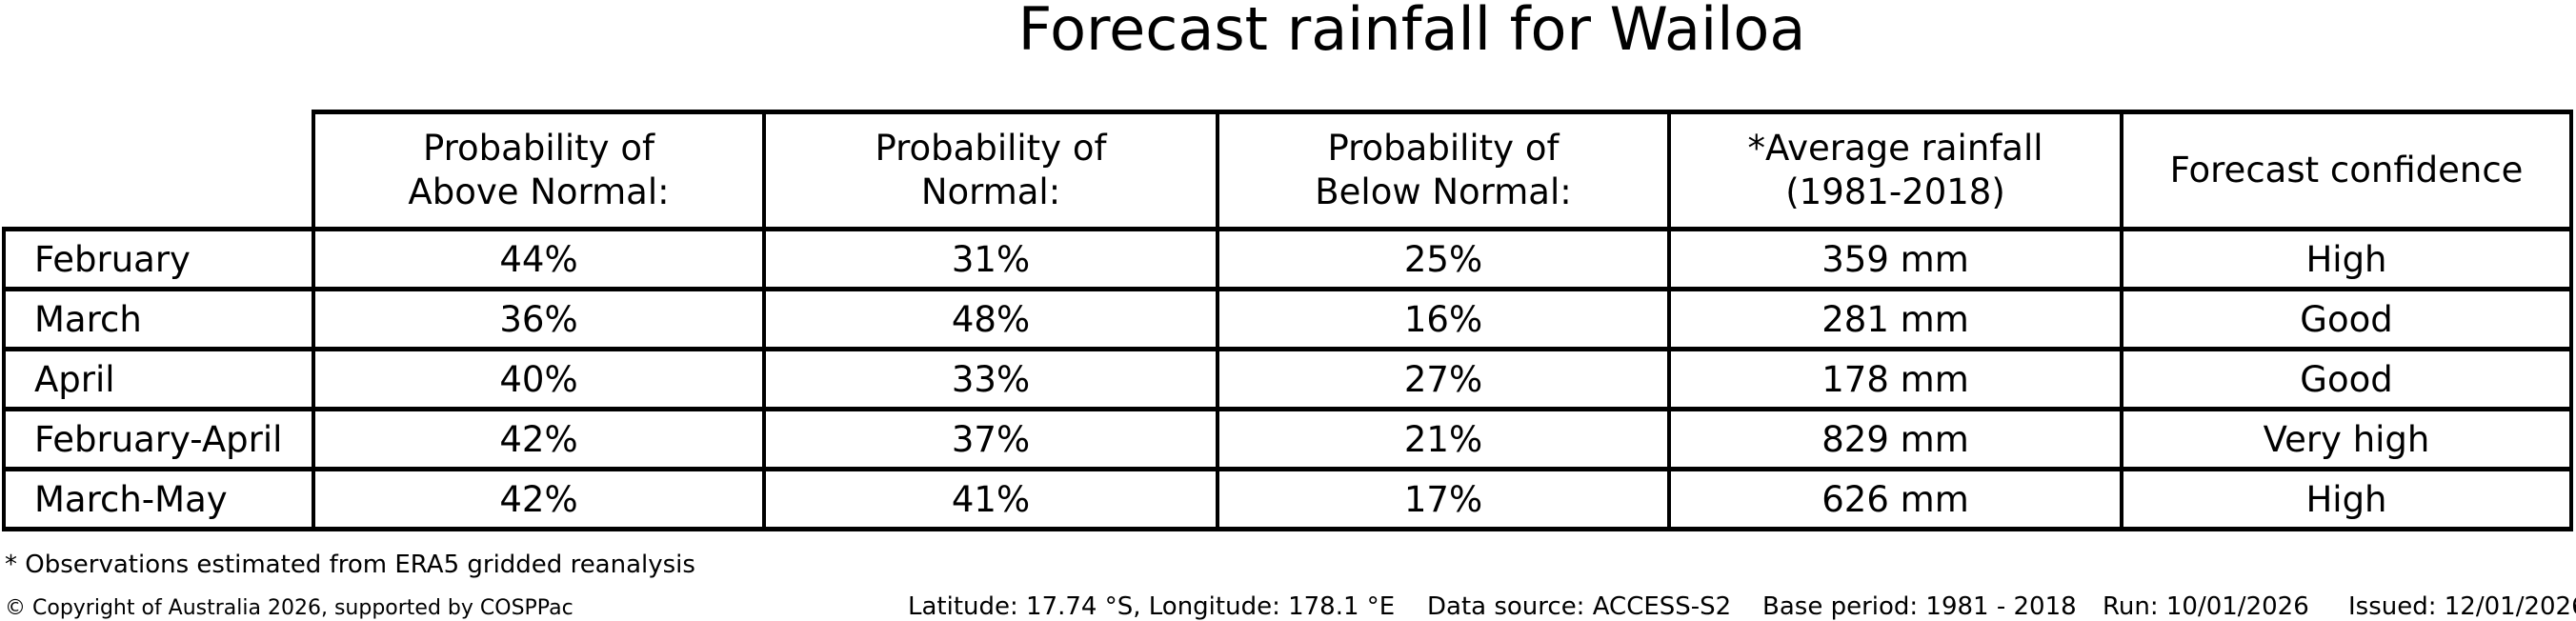 The image size is (2576, 621). I want to click on normal-value: 41%, so click(991, 499).